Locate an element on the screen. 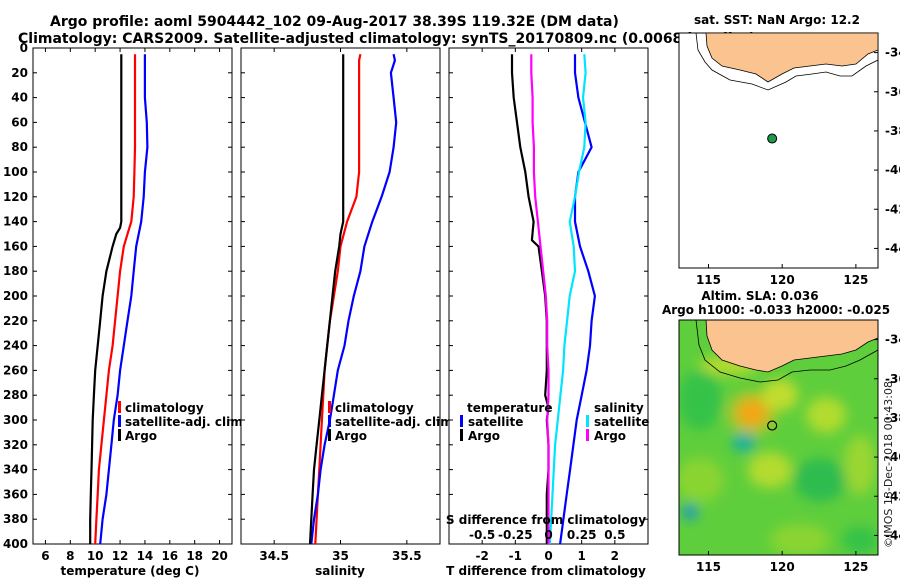  sla-map-axes: 115 120 125 -34 -36 -38 -40 -42 -44 is located at coordinates (798, 453).